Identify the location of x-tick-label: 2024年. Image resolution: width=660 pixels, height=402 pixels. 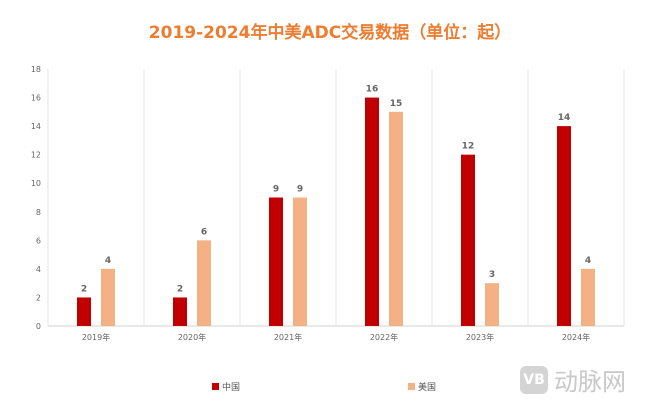
(576, 337).